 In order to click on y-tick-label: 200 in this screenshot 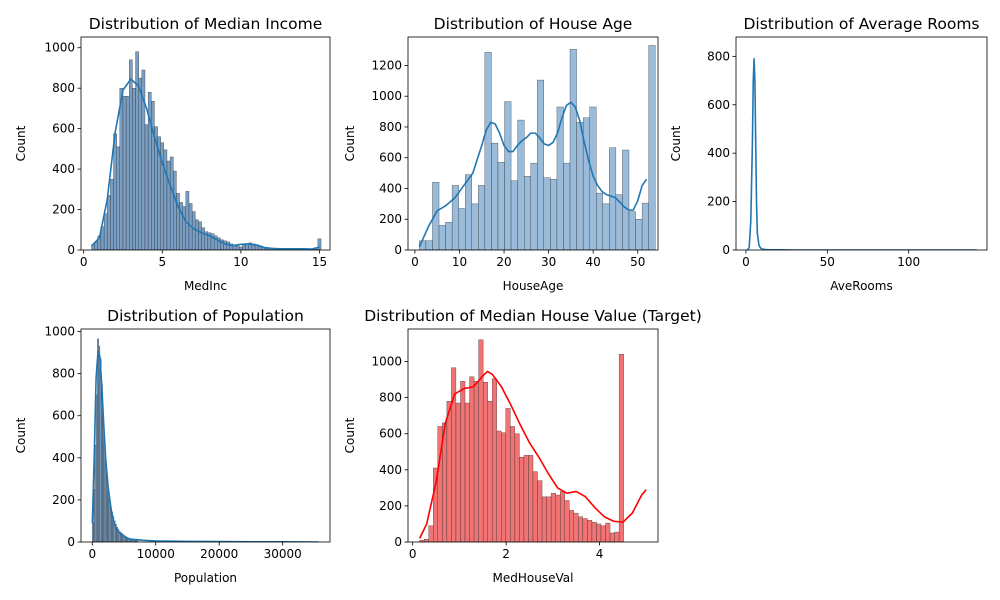, I will do `click(718, 202)`.